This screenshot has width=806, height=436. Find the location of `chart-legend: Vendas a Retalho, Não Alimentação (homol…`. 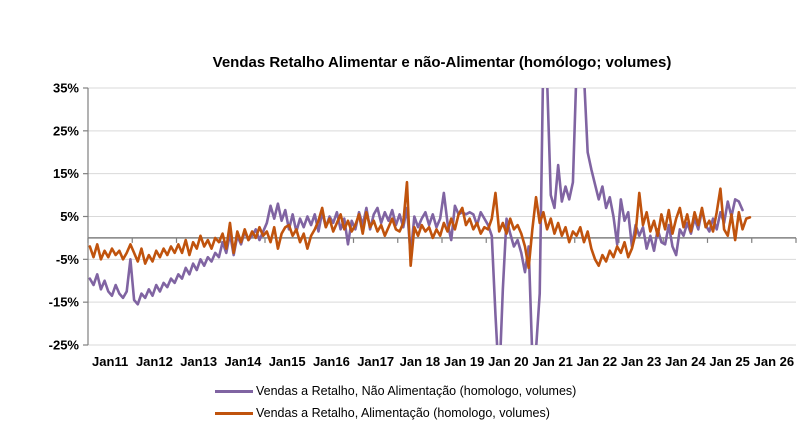

chart-legend: Vendas a Retalho, Não Alimentação (homol… is located at coordinates (395, 402).